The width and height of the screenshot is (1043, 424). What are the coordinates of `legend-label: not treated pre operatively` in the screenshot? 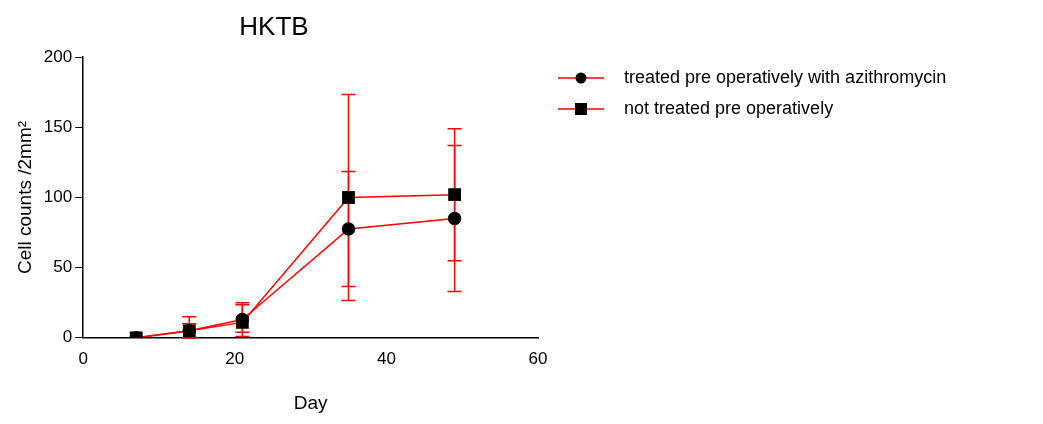 It's located at (729, 107).